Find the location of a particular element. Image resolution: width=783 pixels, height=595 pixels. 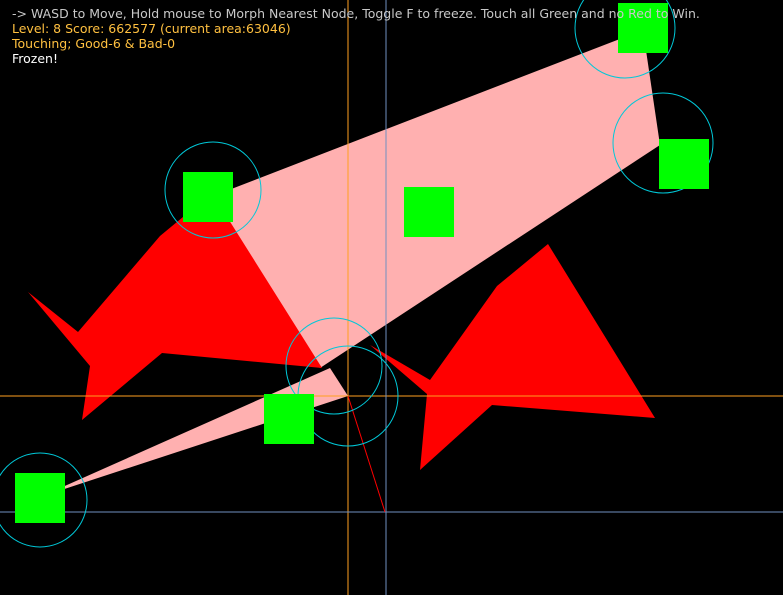

node-ring-top-right is located at coordinates (625, 39).